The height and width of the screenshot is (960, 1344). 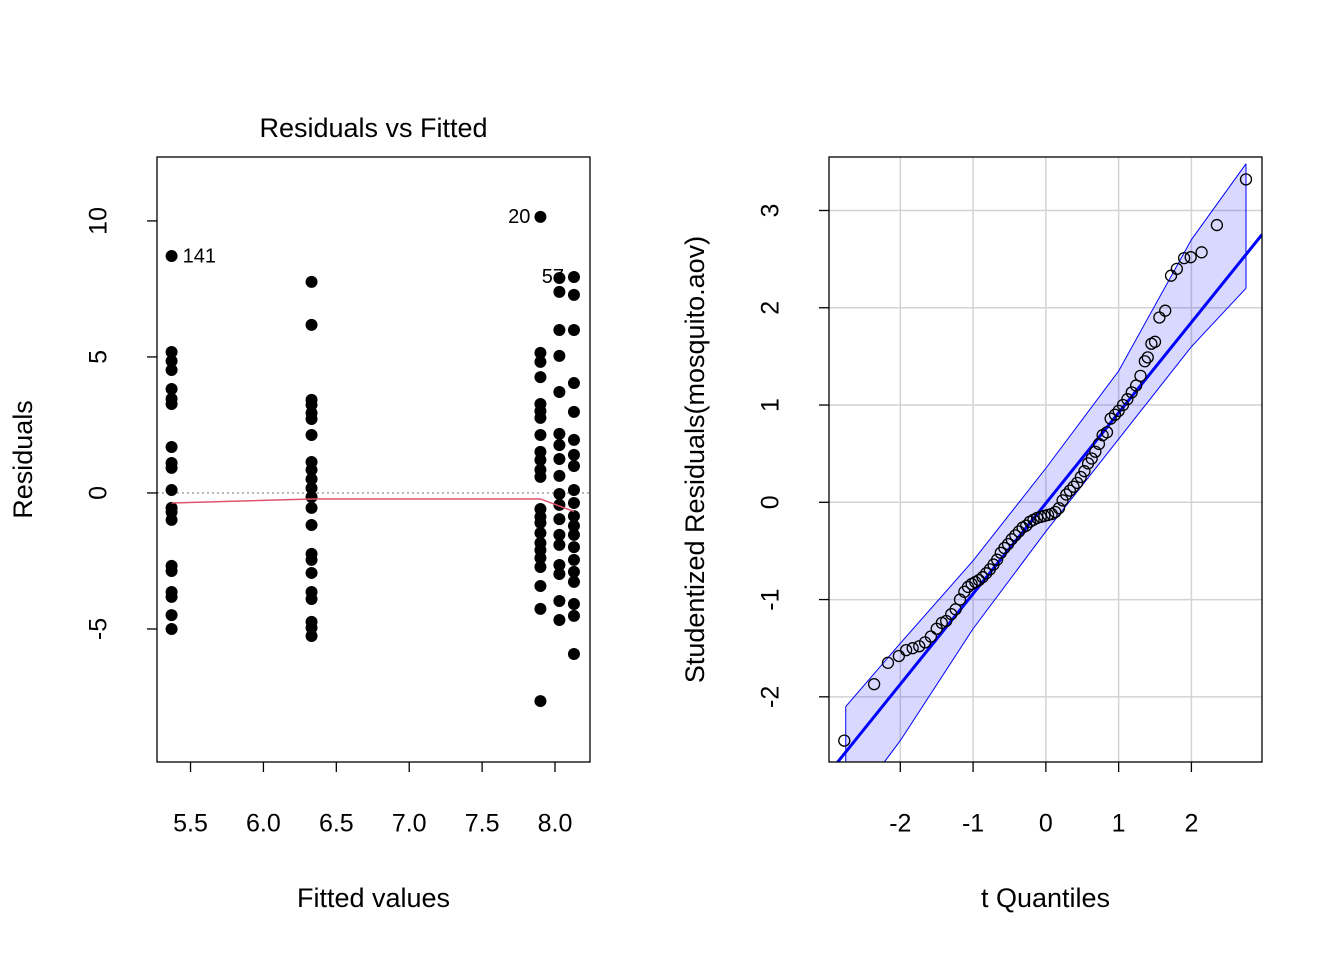 What do you see at coordinates (99, 221) in the screenshot?
I see `y-tick-label: 10` at bounding box center [99, 221].